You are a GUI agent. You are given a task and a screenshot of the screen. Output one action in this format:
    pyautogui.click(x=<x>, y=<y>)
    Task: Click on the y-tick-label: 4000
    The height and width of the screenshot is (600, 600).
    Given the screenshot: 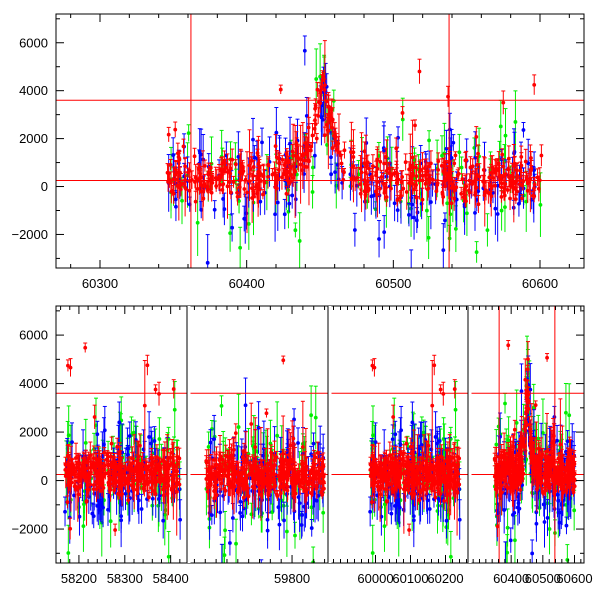 What is the action you would take?
    pyautogui.click(x=33, y=90)
    